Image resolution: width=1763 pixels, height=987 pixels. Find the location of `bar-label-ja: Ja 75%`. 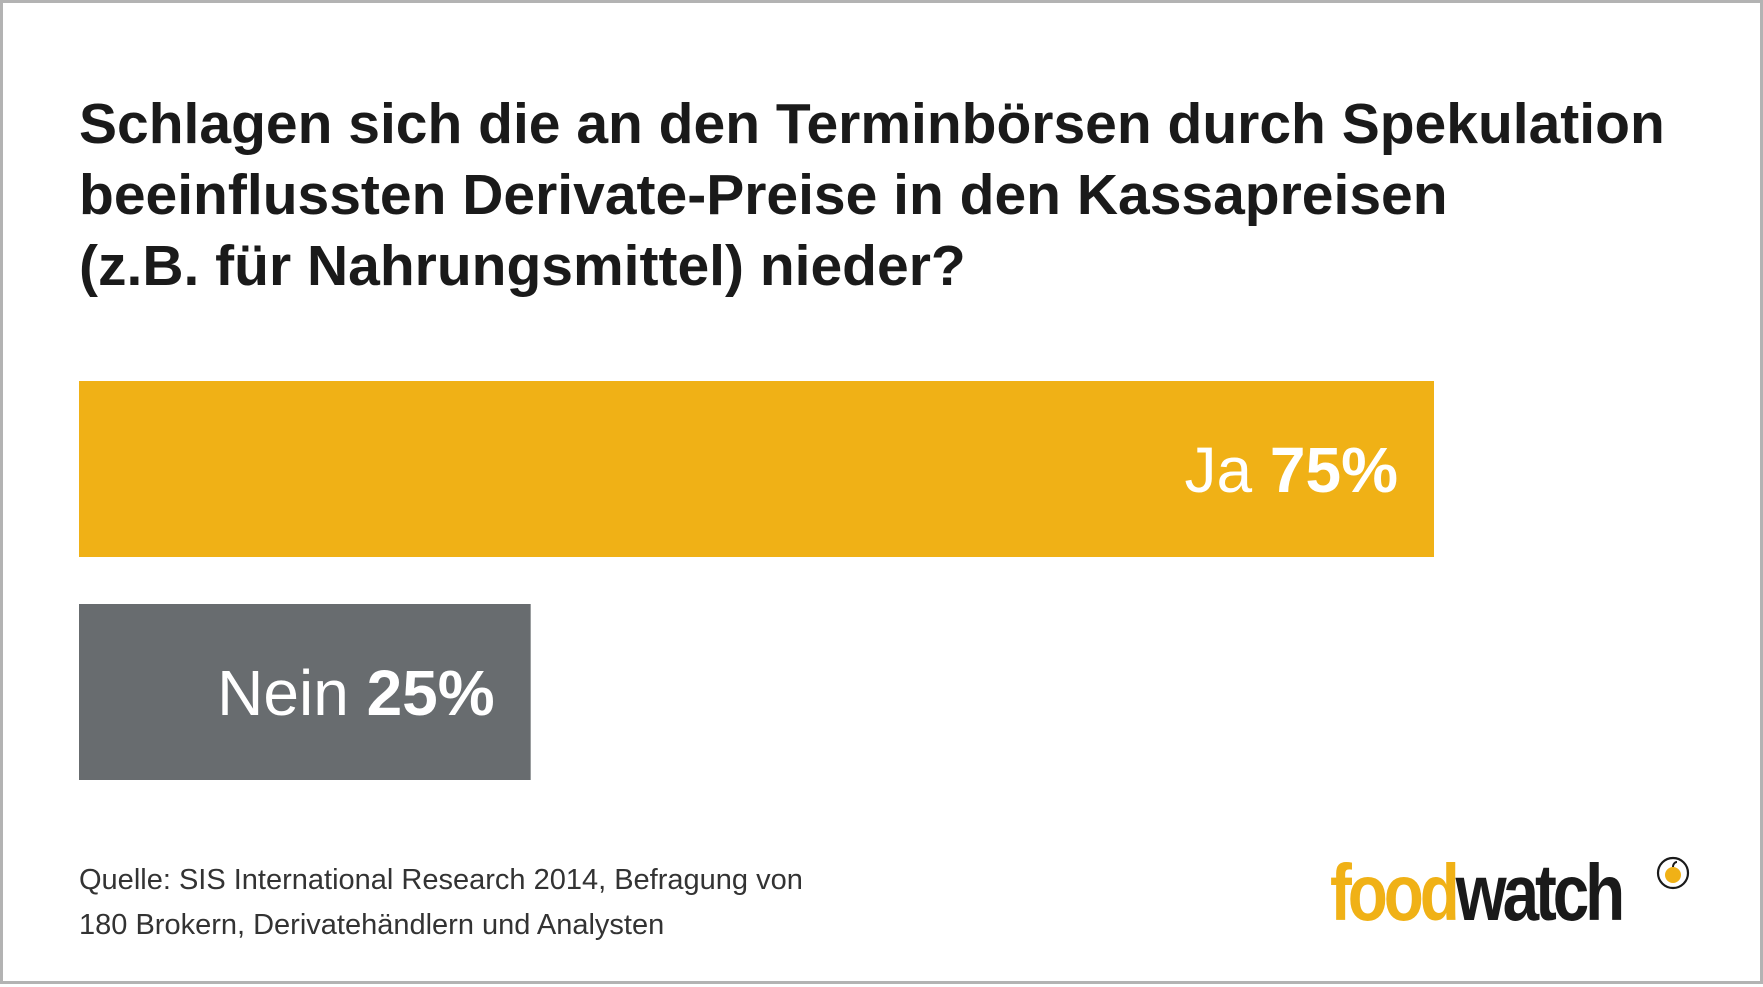

bar-label-ja: Ja 75% is located at coordinates (1291, 470).